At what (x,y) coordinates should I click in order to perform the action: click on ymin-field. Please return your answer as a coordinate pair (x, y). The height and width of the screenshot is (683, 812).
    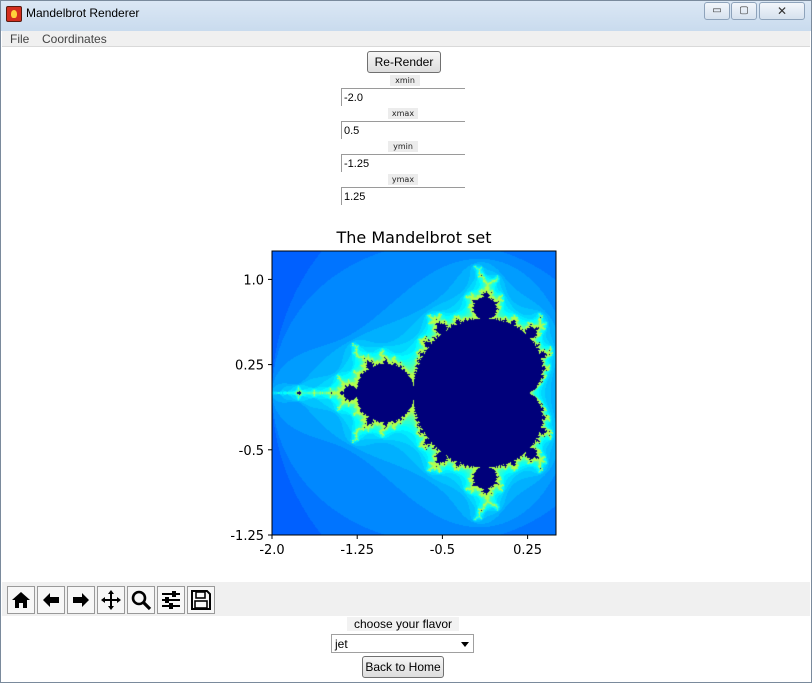
    Looking at the image, I should click on (403, 163).